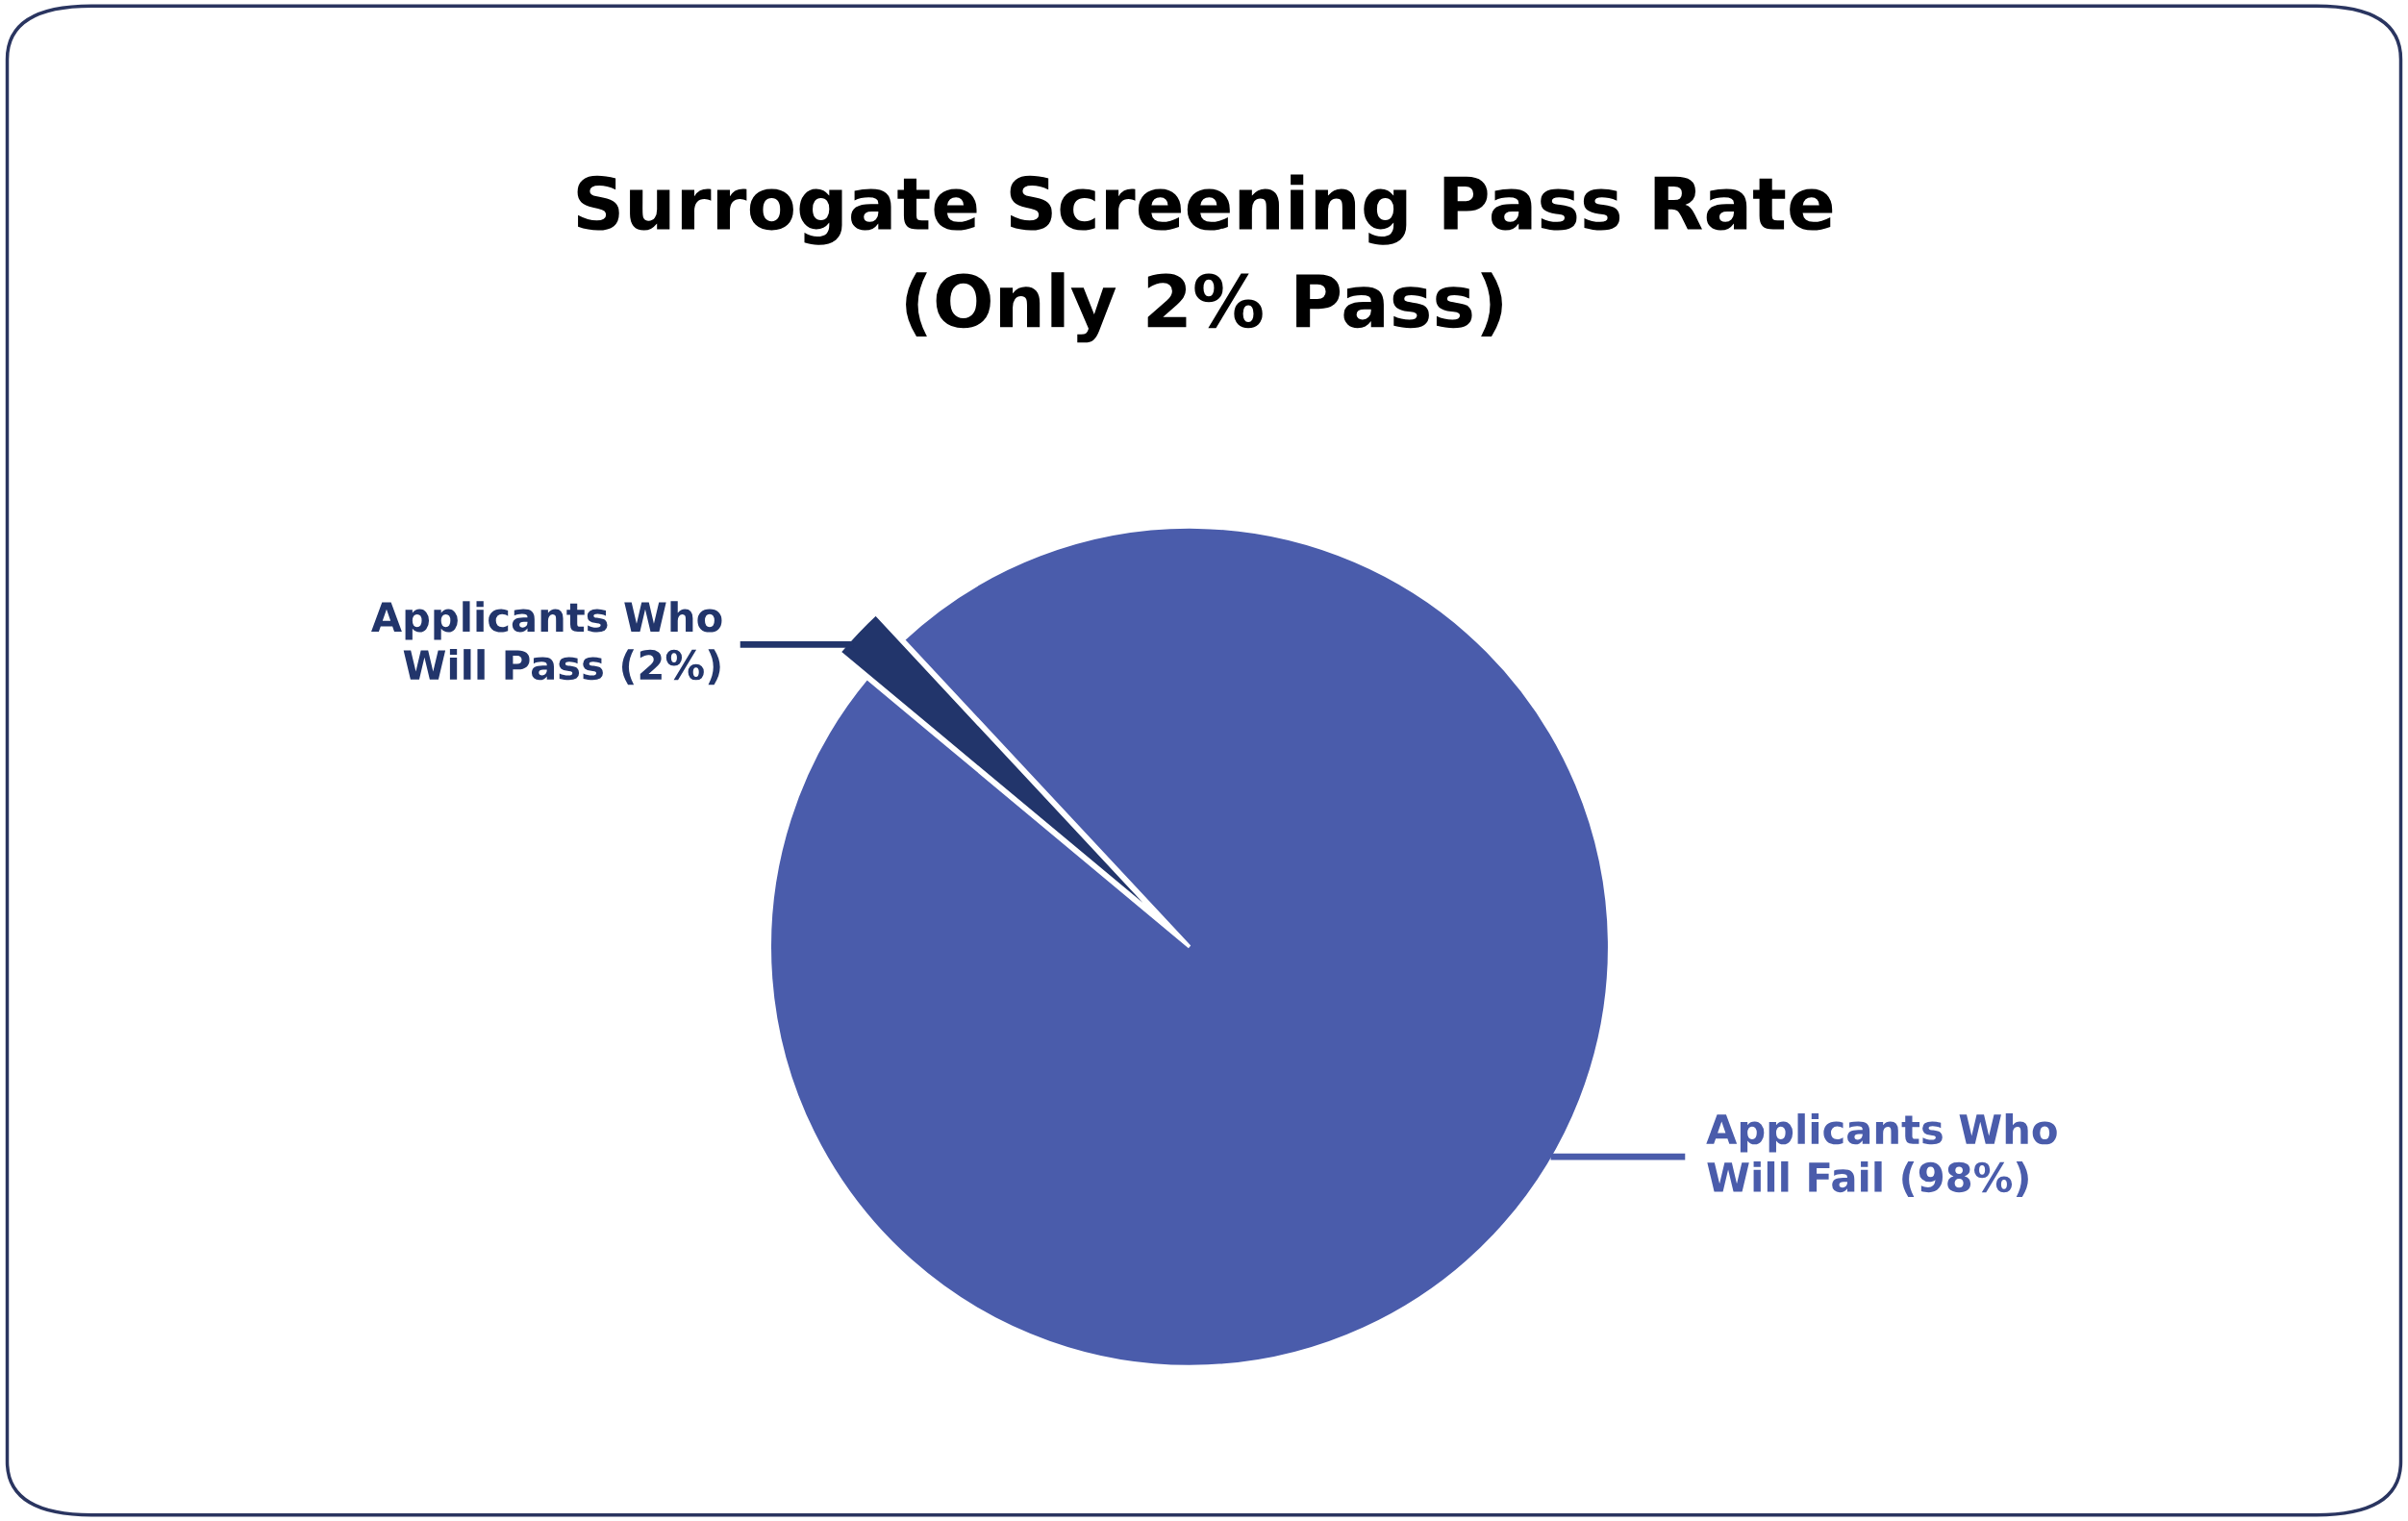 This screenshot has width=2408, height=1521. I want to click on slice-label: Applicants Who Will Fail (98%), so click(1881, 1155).